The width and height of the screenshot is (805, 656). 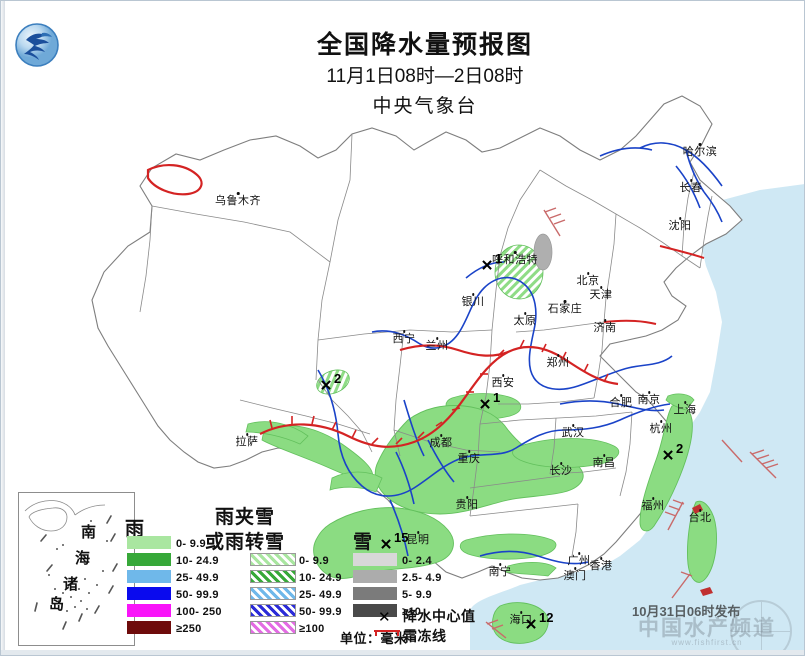 I want to click on city-name: 天津, so click(x=601, y=295).